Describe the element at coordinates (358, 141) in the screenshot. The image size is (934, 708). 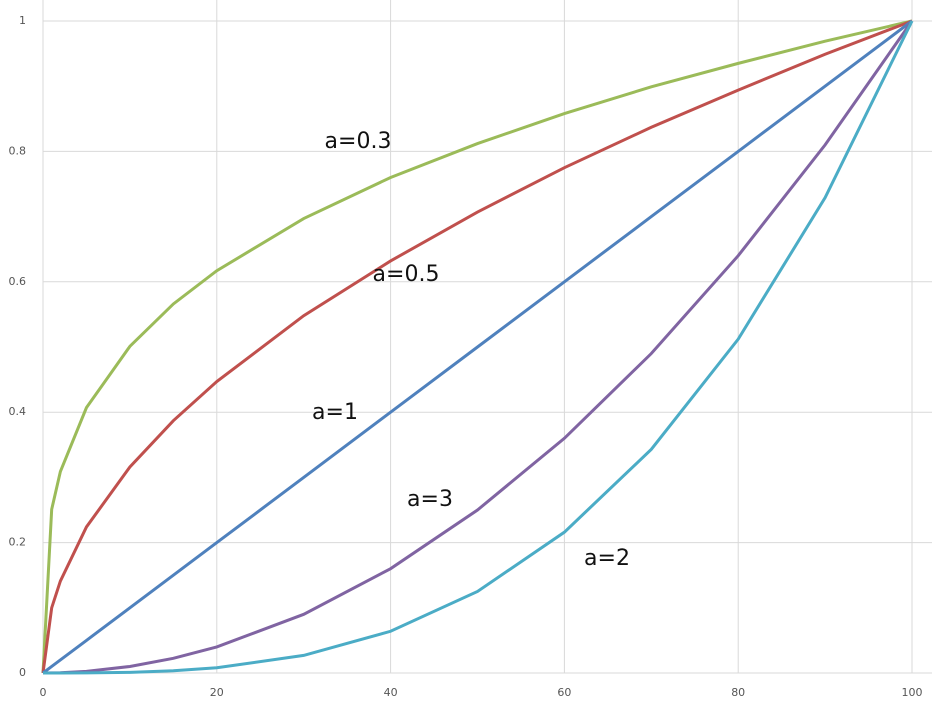
I see `series-label: a=0.3` at that location.